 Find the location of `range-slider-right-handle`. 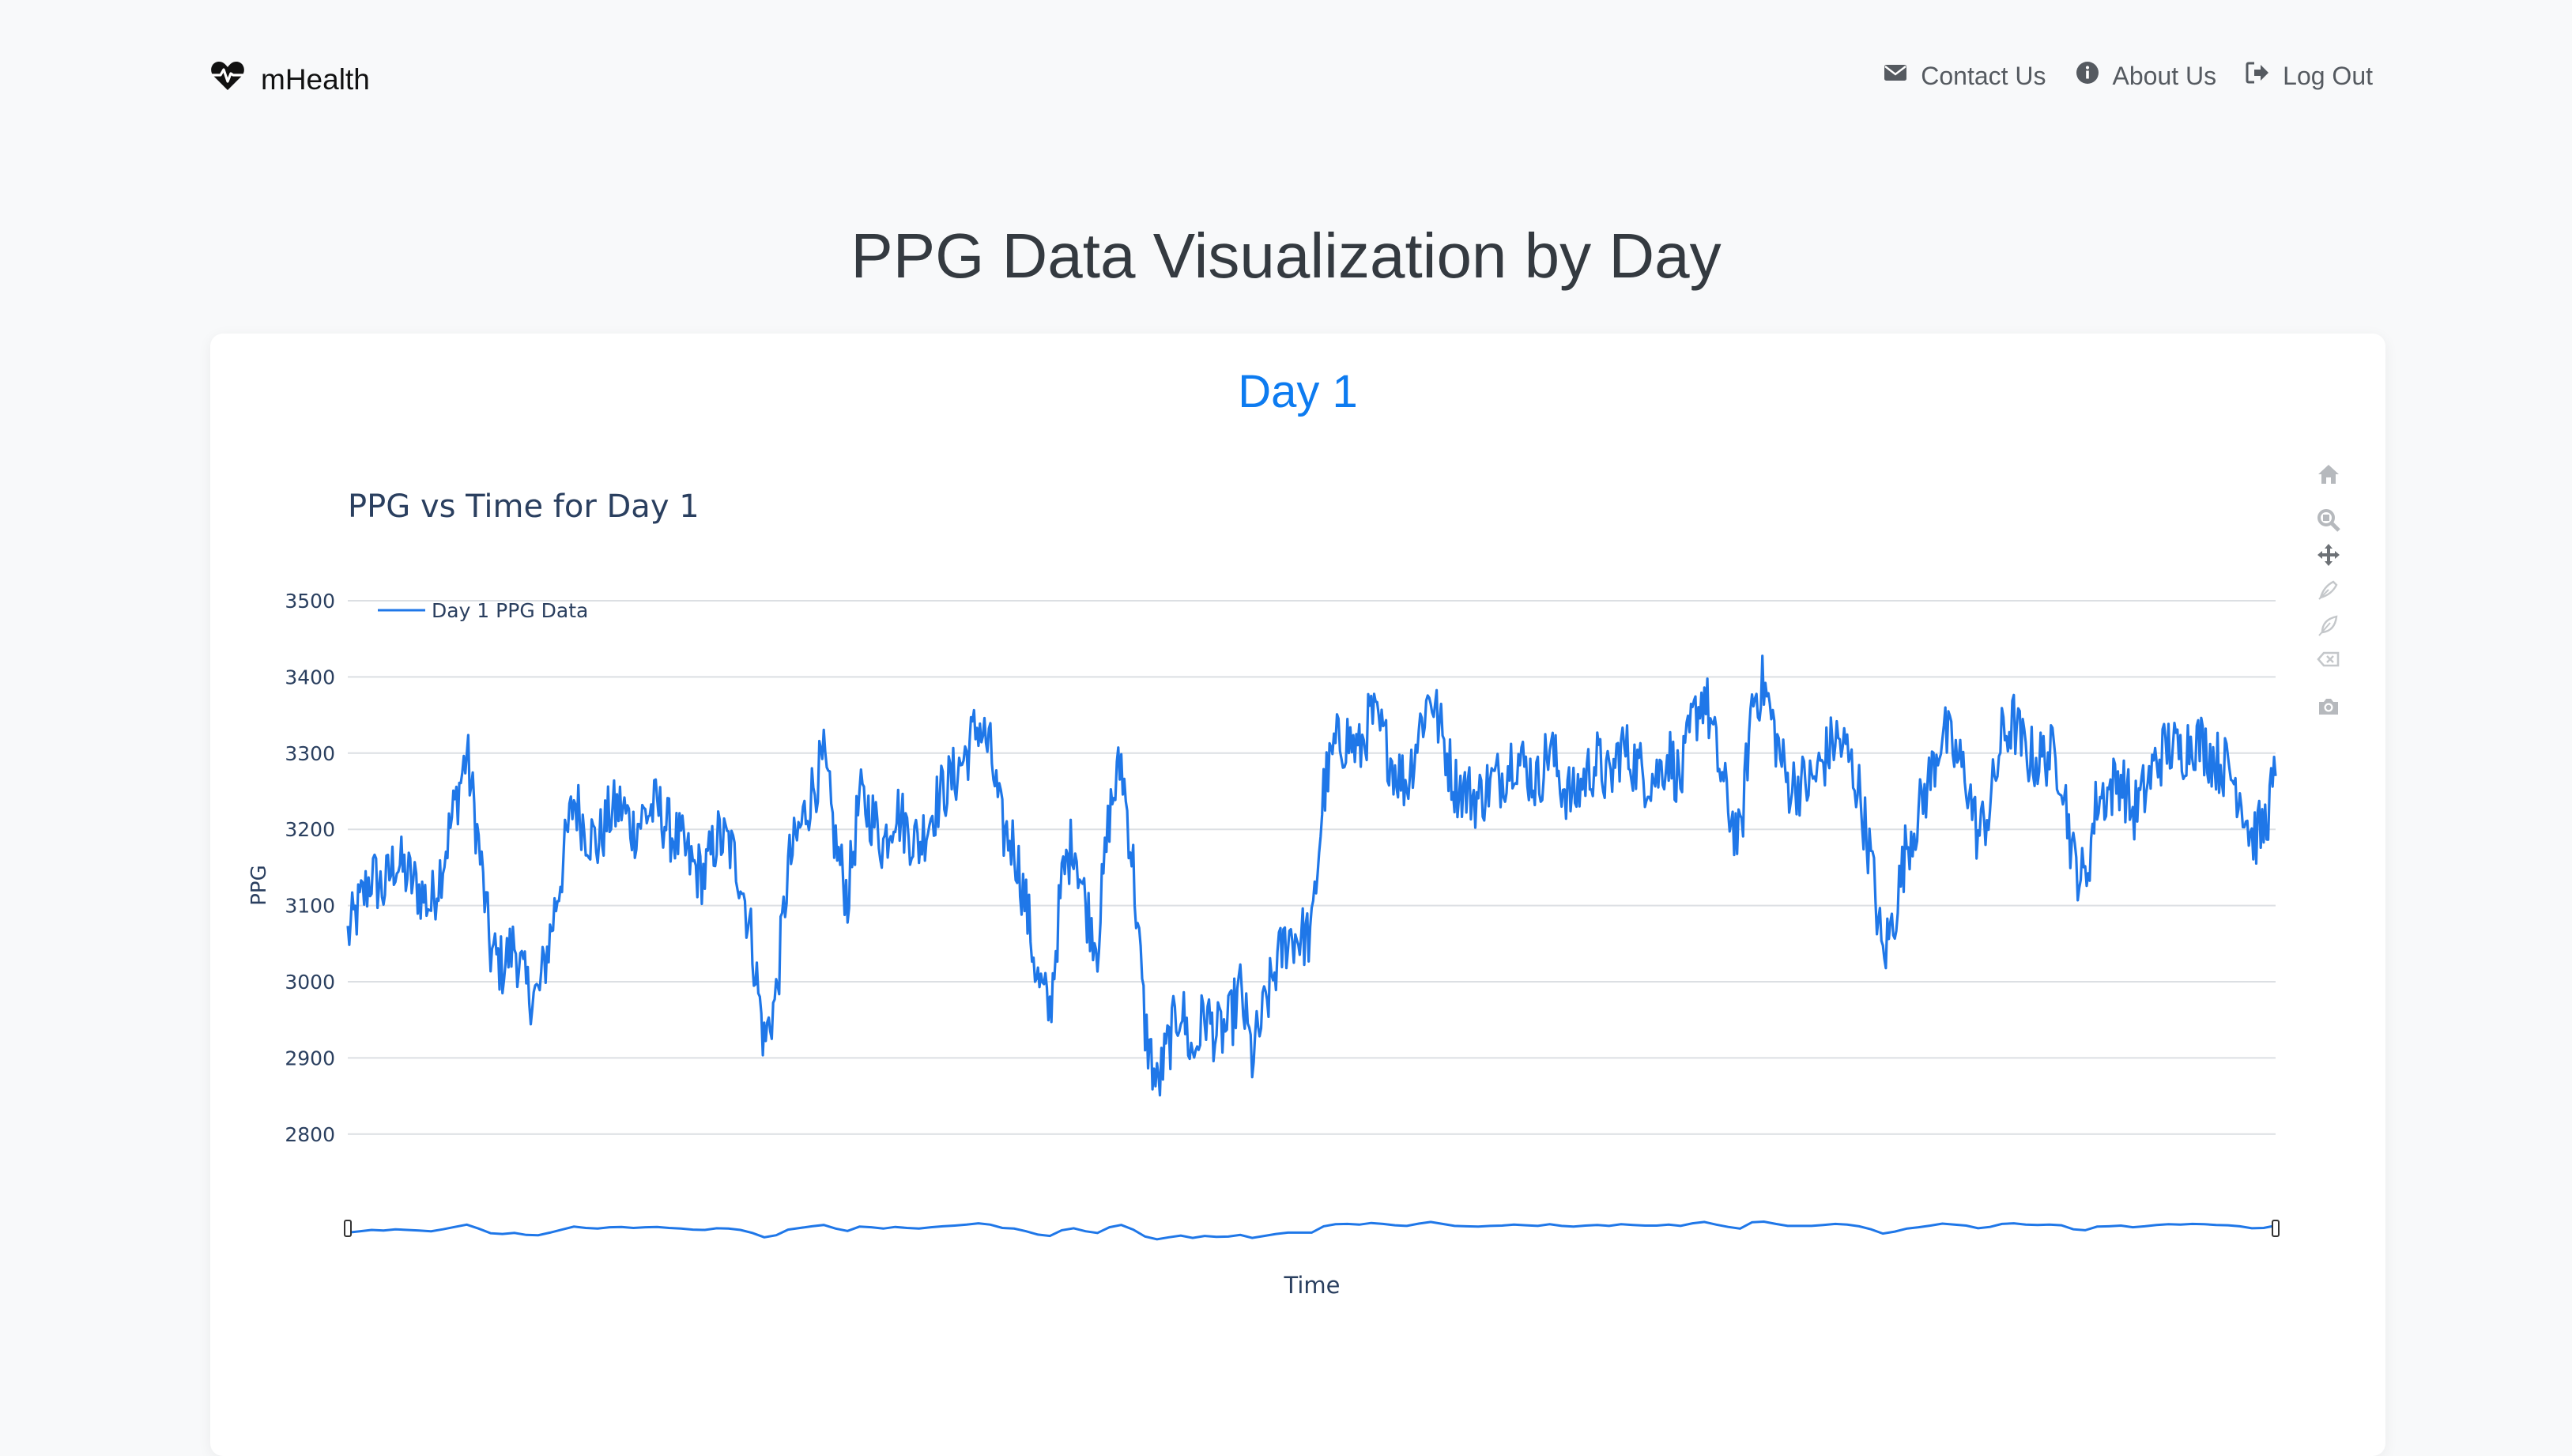

range-slider-right-handle is located at coordinates (2276, 1228).